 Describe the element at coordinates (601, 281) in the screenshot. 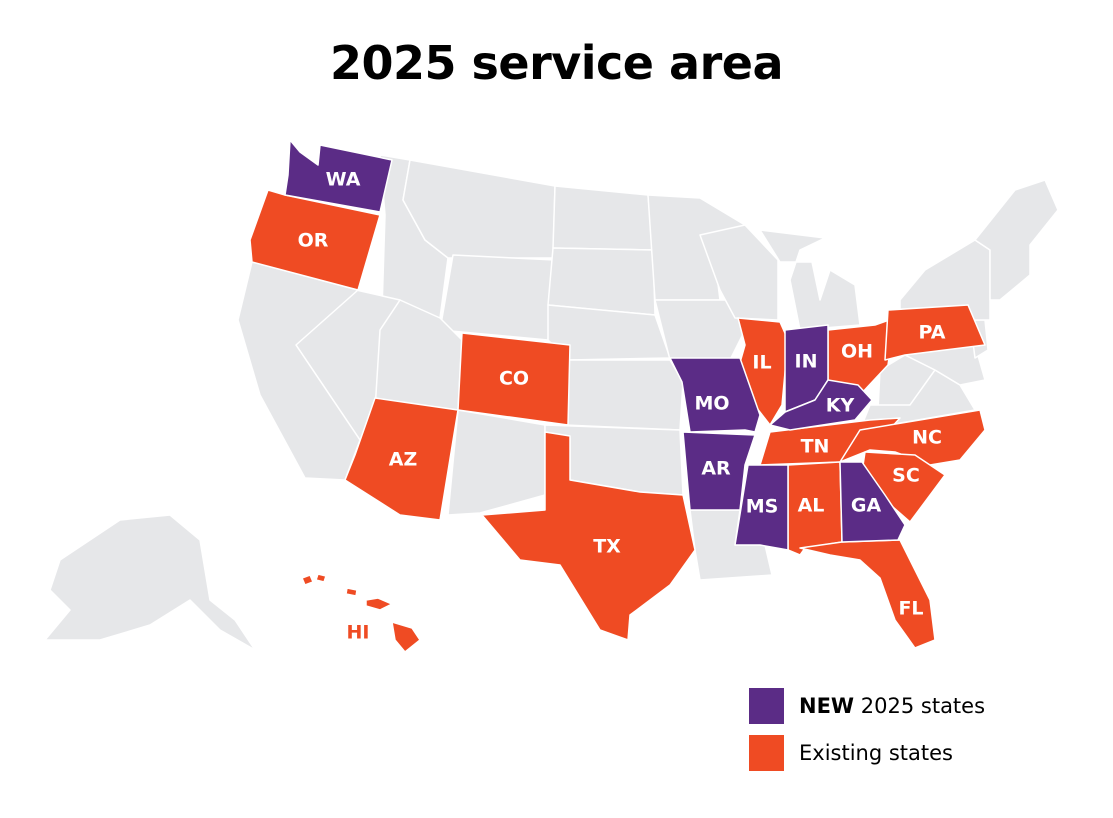

I see `state-sd` at that location.